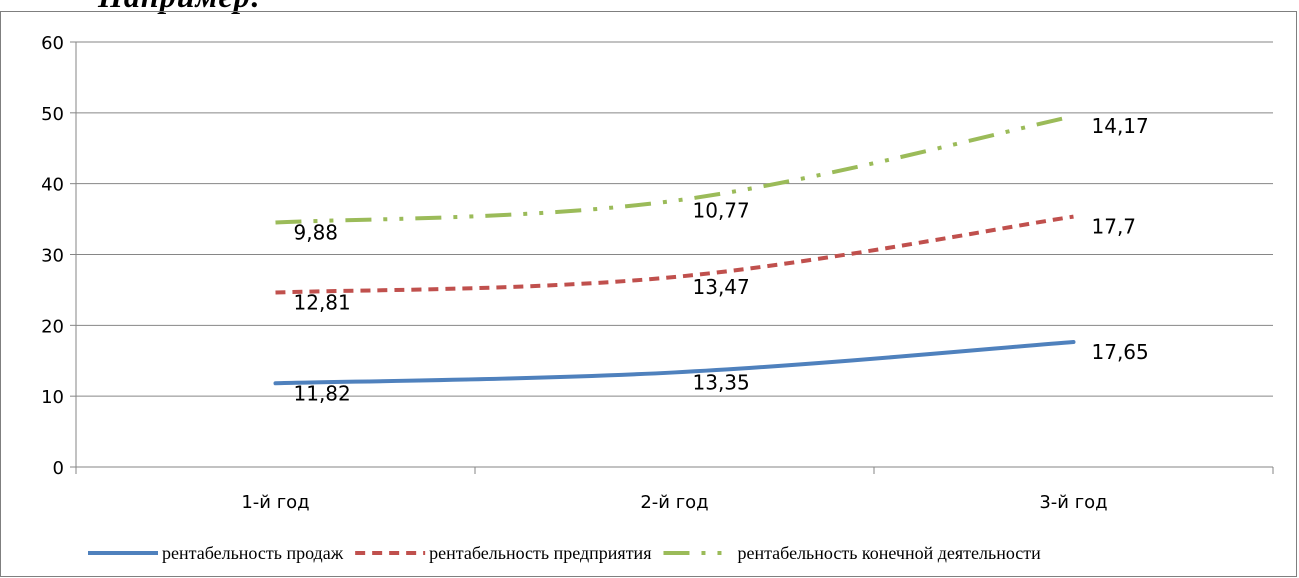  What do you see at coordinates (721, 382) in the screenshot?
I see `data-label: 13,35` at bounding box center [721, 382].